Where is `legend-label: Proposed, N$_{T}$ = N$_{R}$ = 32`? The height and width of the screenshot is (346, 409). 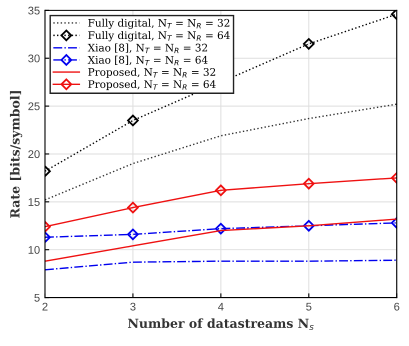 legend-label: Proposed, N$_{T}$ = N$_{R}$ = 32 is located at coordinates (152, 73).